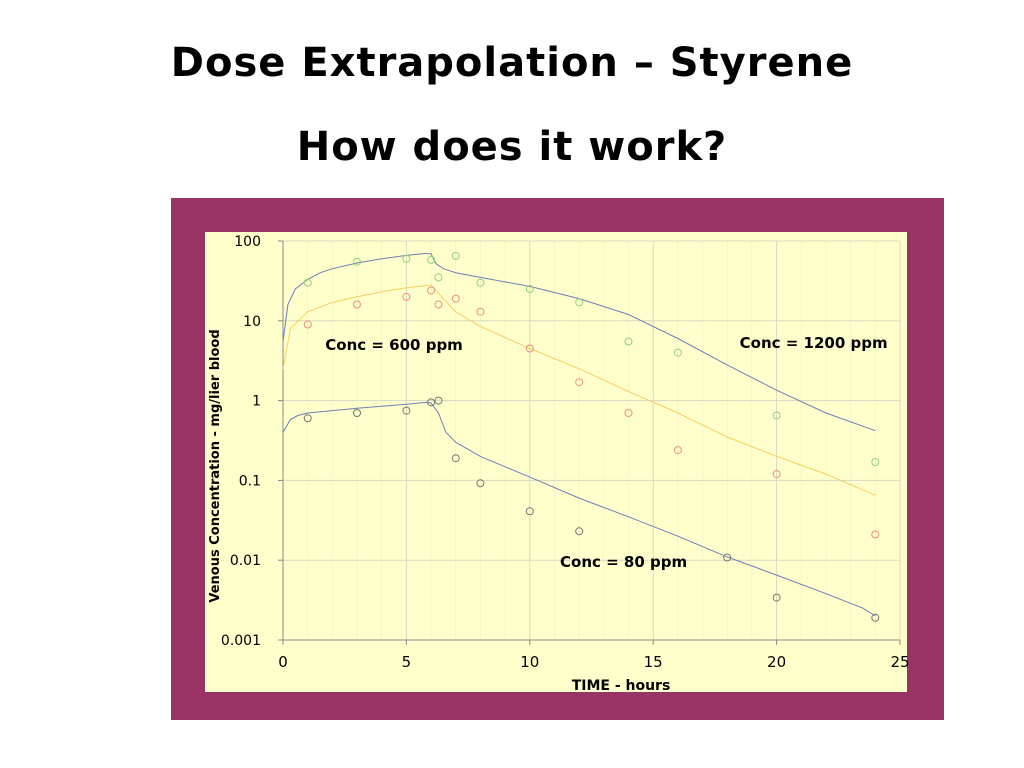  What do you see at coordinates (623, 562) in the screenshot?
I see `chart-annotation: Conc = 80 ppm` at bounding box center [623, 562].